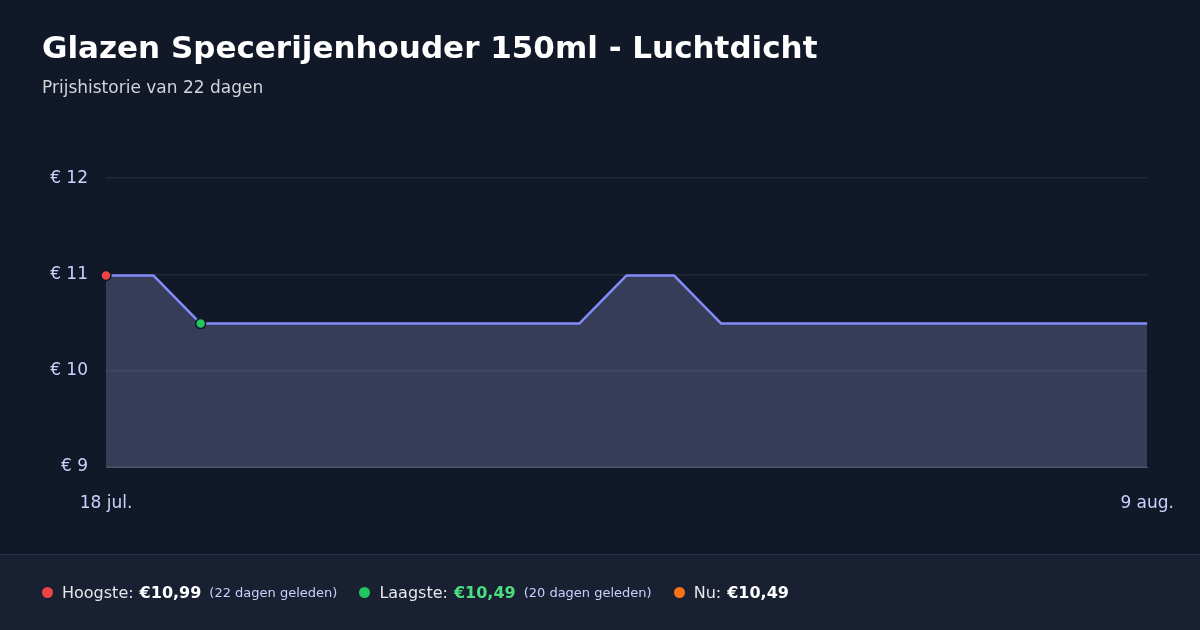 This screenshot has width=1200, height=630. What do you see at coordinates (69, 369) in the screenshot?
I see `y-tick-label: € 10` at bounding box center [69, 369].